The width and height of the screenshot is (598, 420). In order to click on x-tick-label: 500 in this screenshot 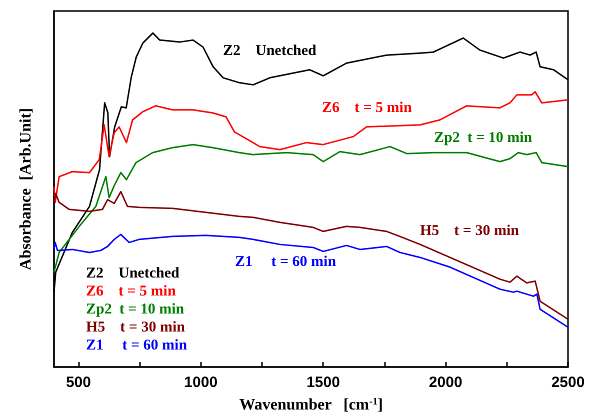, I will do `click(78, 382)`.